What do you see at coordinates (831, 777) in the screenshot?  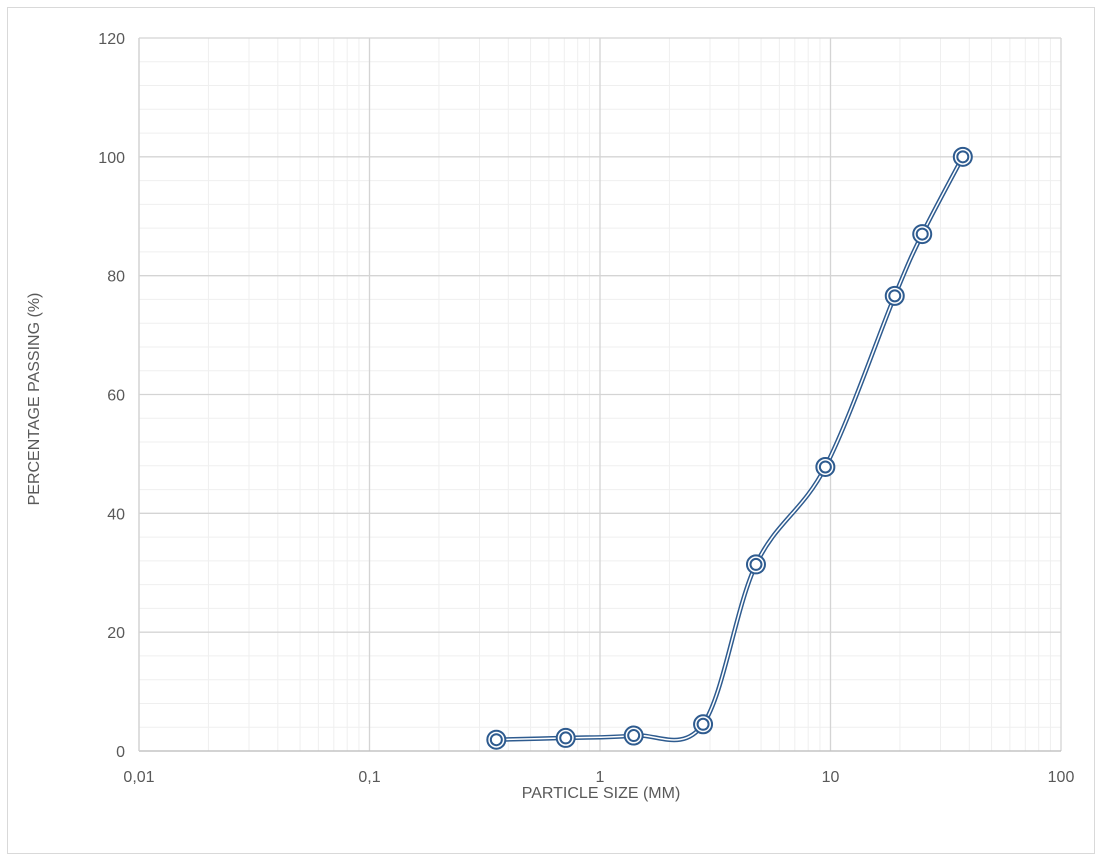 I see `x-tick-label: 10` at bounding box center [831, 777].